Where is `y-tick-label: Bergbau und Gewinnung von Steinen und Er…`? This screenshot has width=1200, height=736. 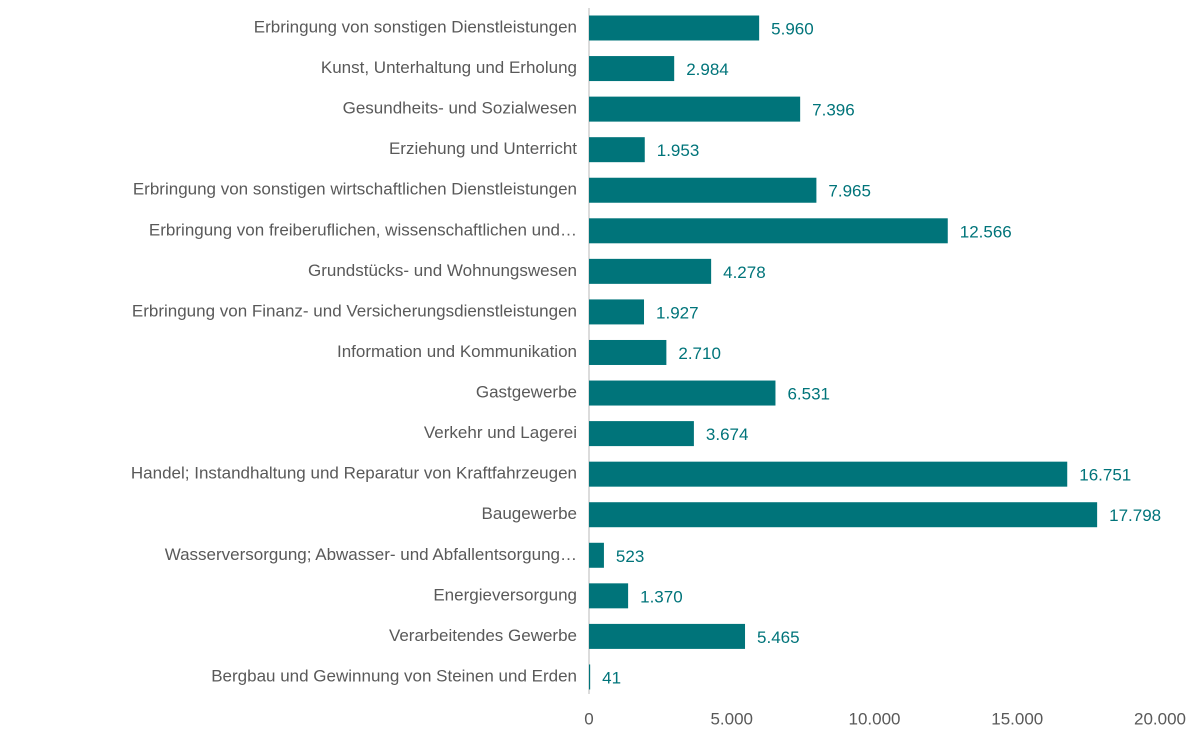 y-tick-label: Bergbau und Gewinnung von Steinen und Er… is located at coordinates (394, 675).